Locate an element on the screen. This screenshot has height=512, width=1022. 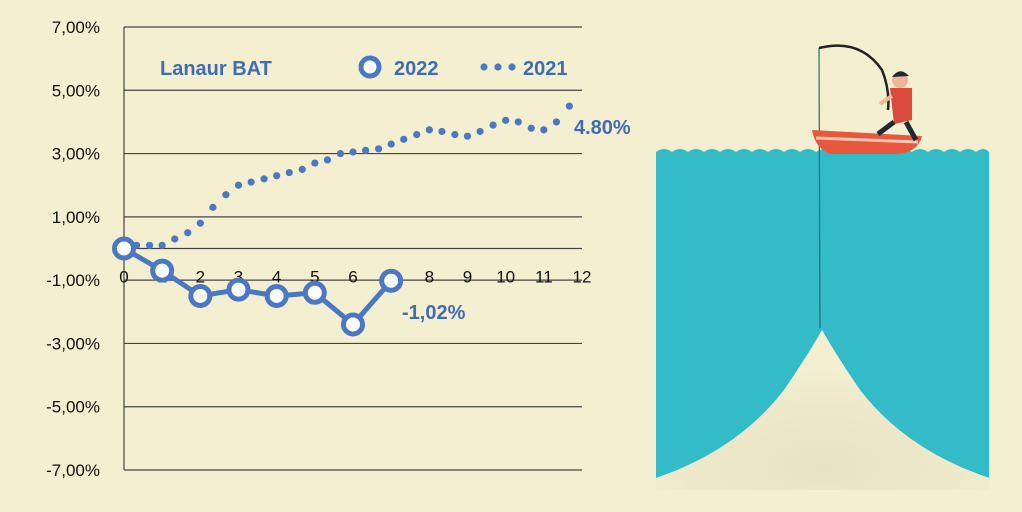
series-2022 is located at coordinates (258, 286).